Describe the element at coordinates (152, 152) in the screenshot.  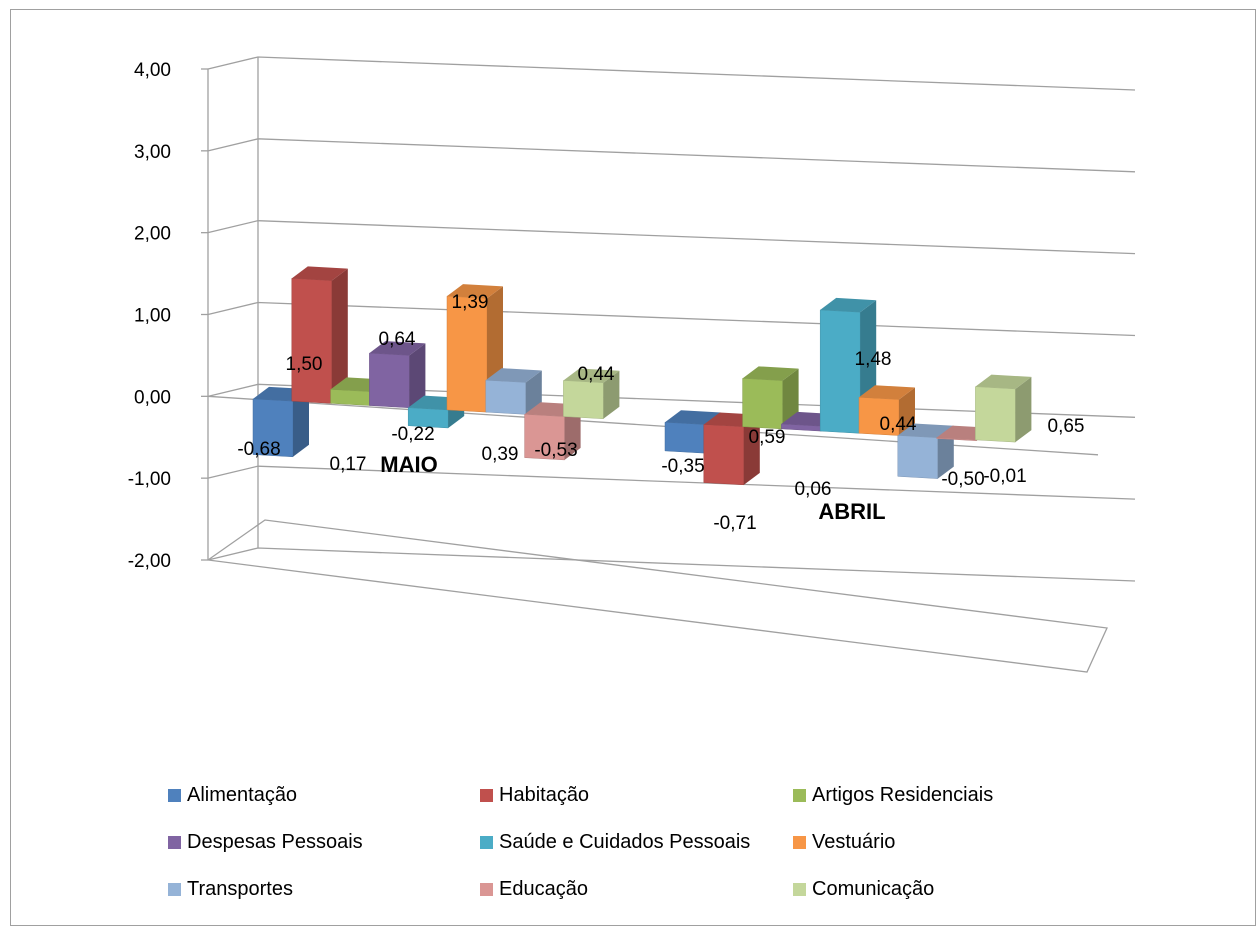
I see `y-tick-label: 3,00` at that location.